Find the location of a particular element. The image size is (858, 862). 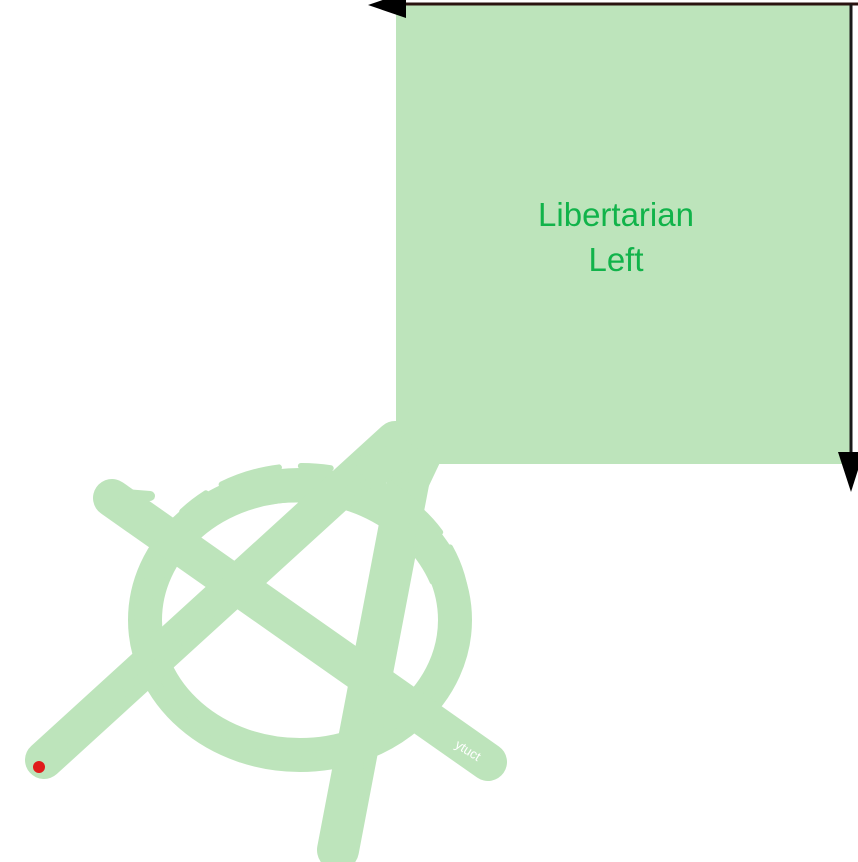

left-arrow-icon is located at coordinates (387, 9).